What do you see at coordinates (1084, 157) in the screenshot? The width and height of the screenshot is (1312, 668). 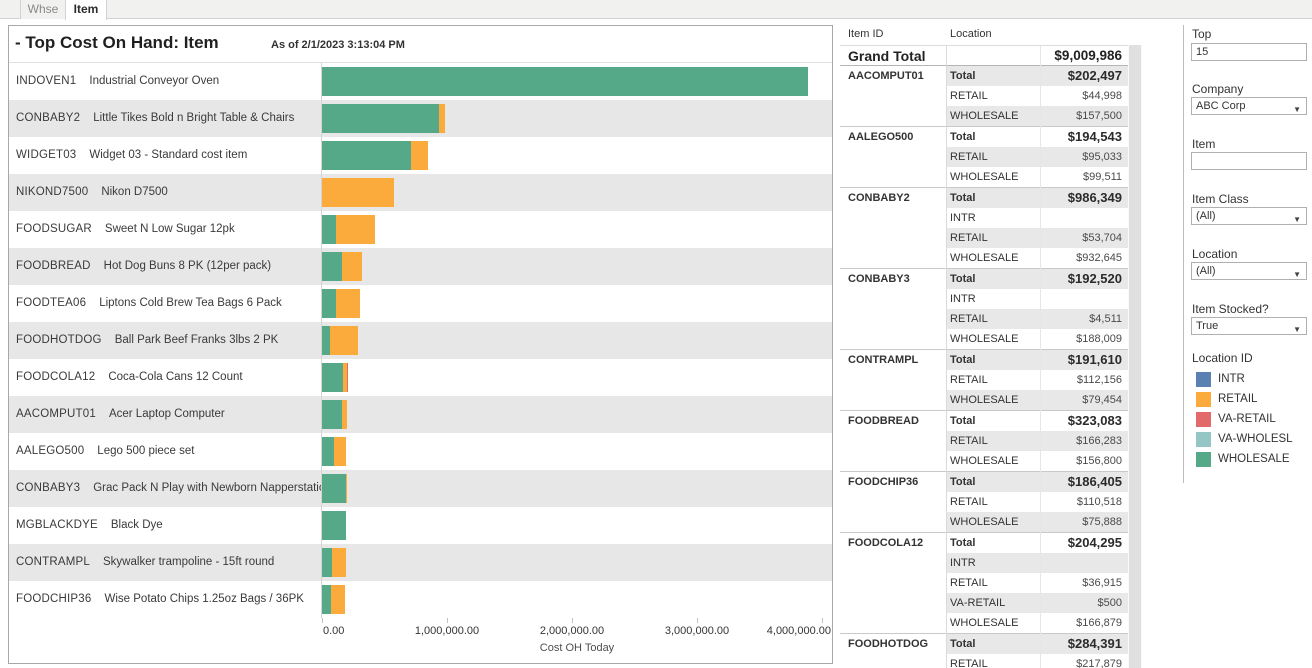 I see `value-cell: $95,033` at bounding box center [1084, 157].